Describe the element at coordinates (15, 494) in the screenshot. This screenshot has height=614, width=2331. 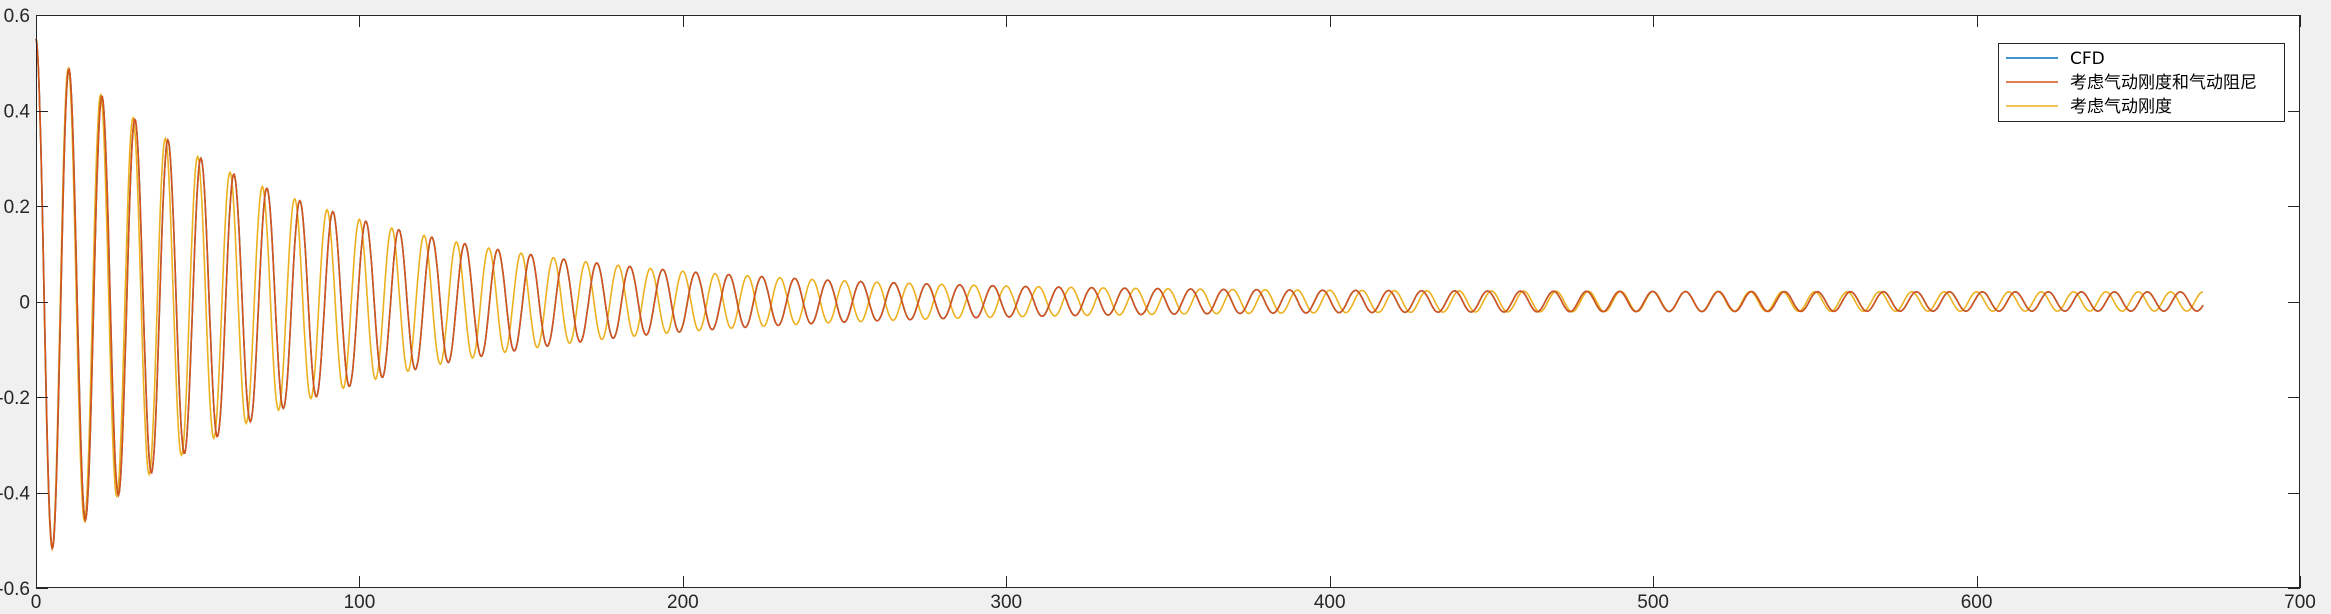
I see `y-tick-label: -0.4` at that location.